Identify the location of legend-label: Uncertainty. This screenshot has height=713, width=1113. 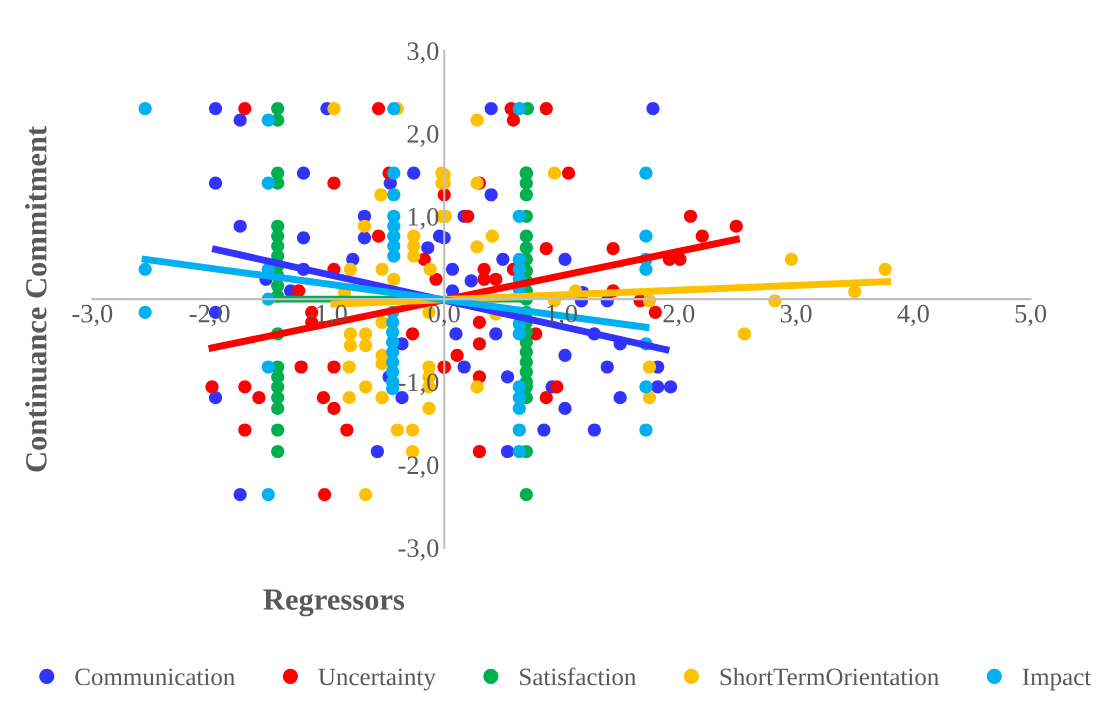
(377, 679).